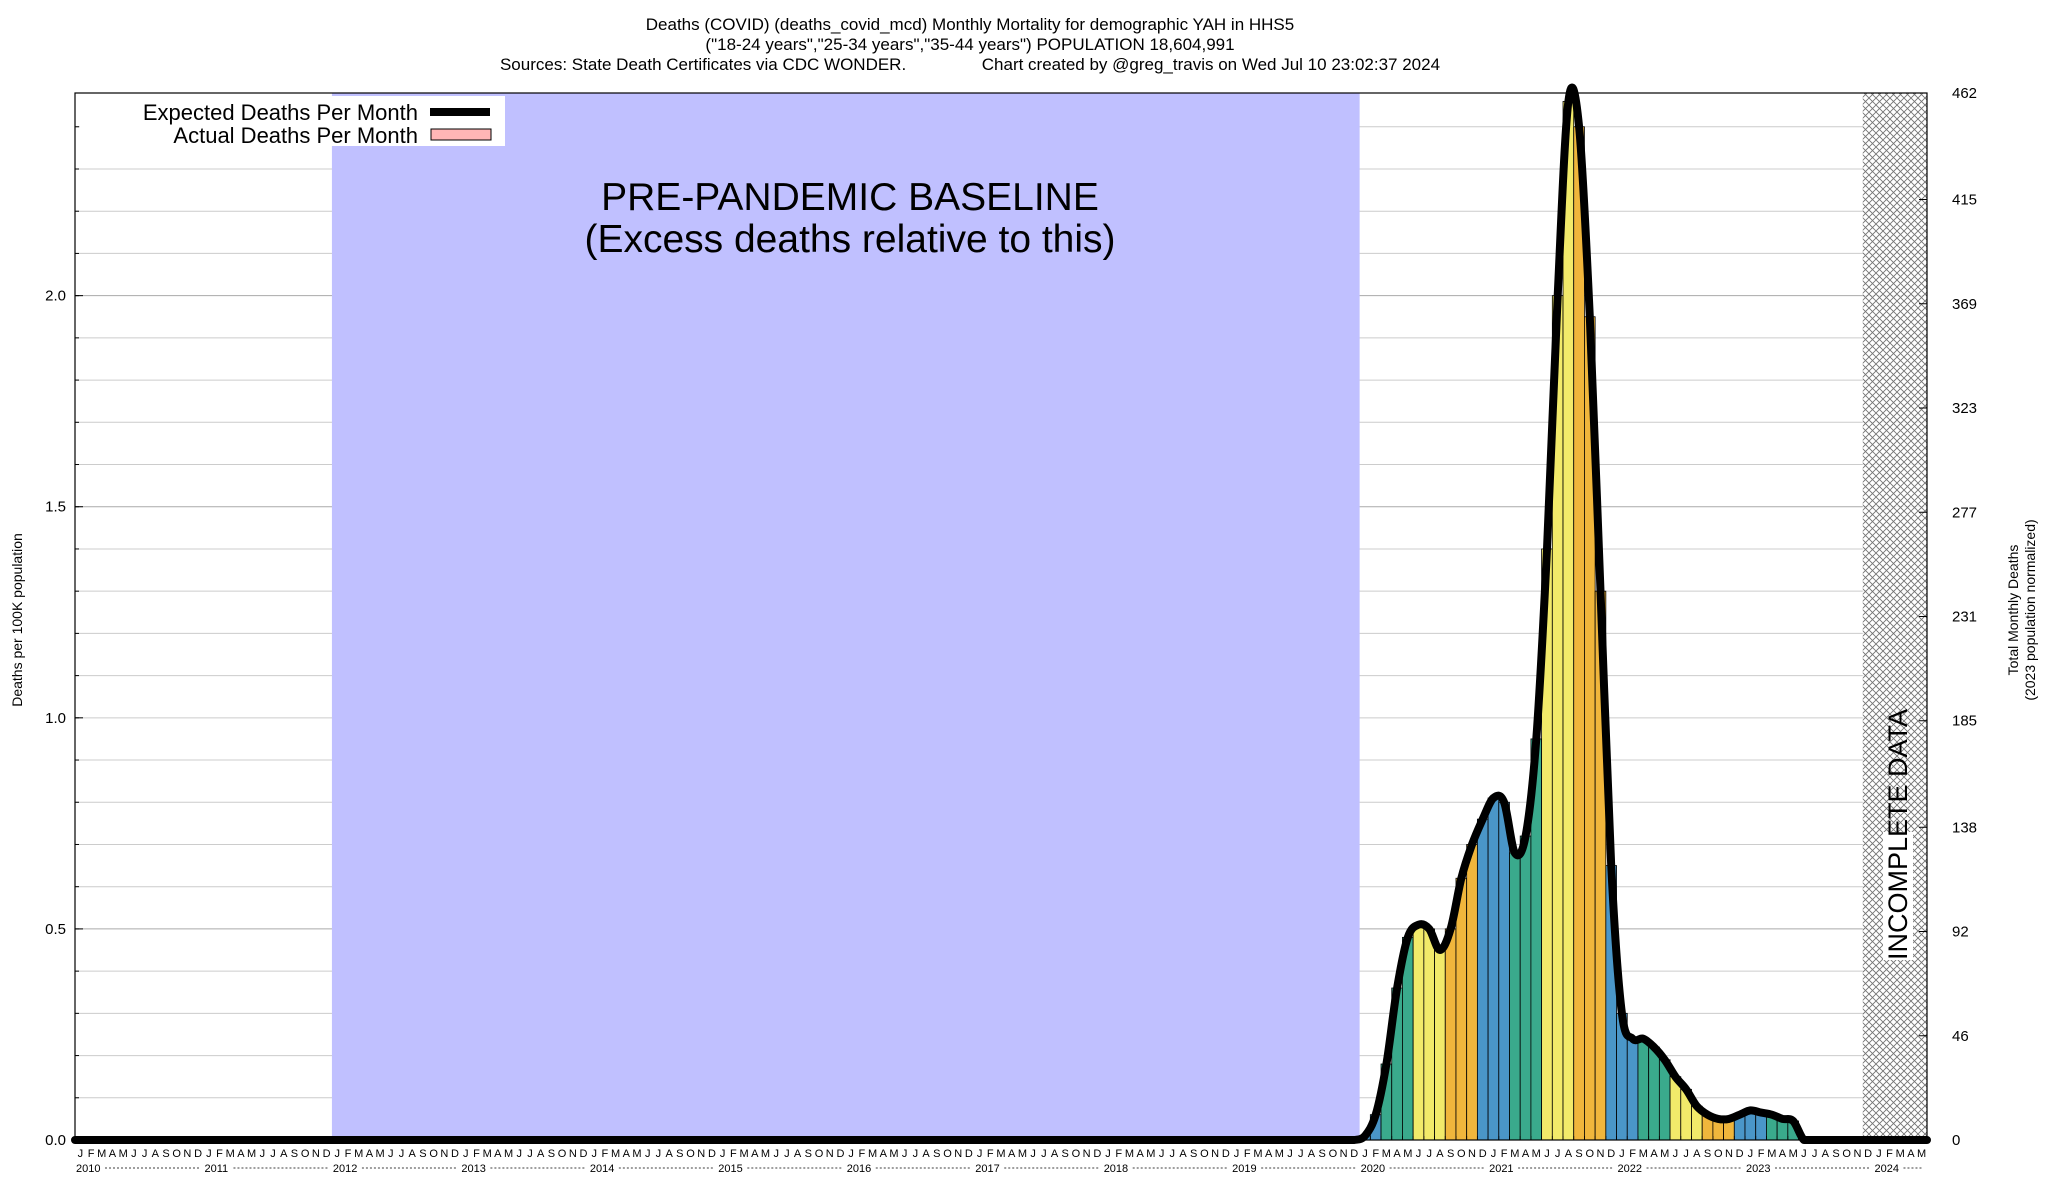 Image resolution: width=2048 pixels, height=1200 pixels. I want to click on x-tick-year-label: 2013, so click(473, 1169).